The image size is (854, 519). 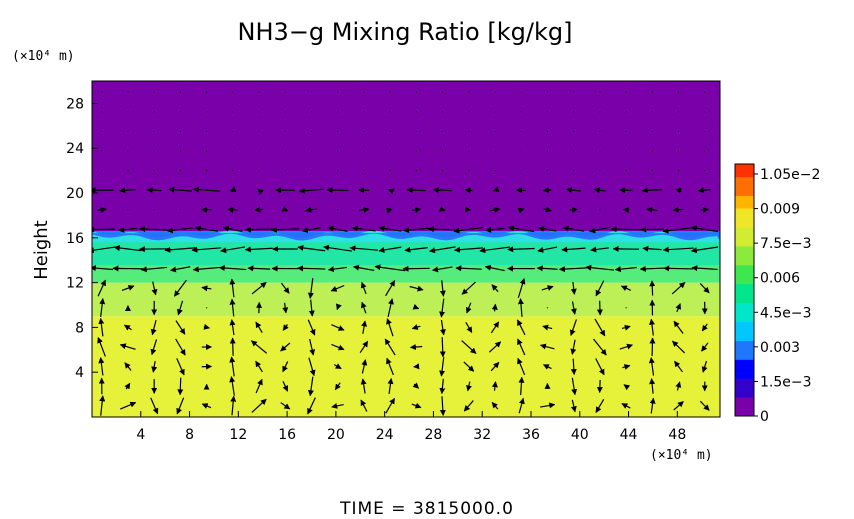 I want to click on y-axis: 4 8 12 16 20 24 28, so click(x=82, y=238).